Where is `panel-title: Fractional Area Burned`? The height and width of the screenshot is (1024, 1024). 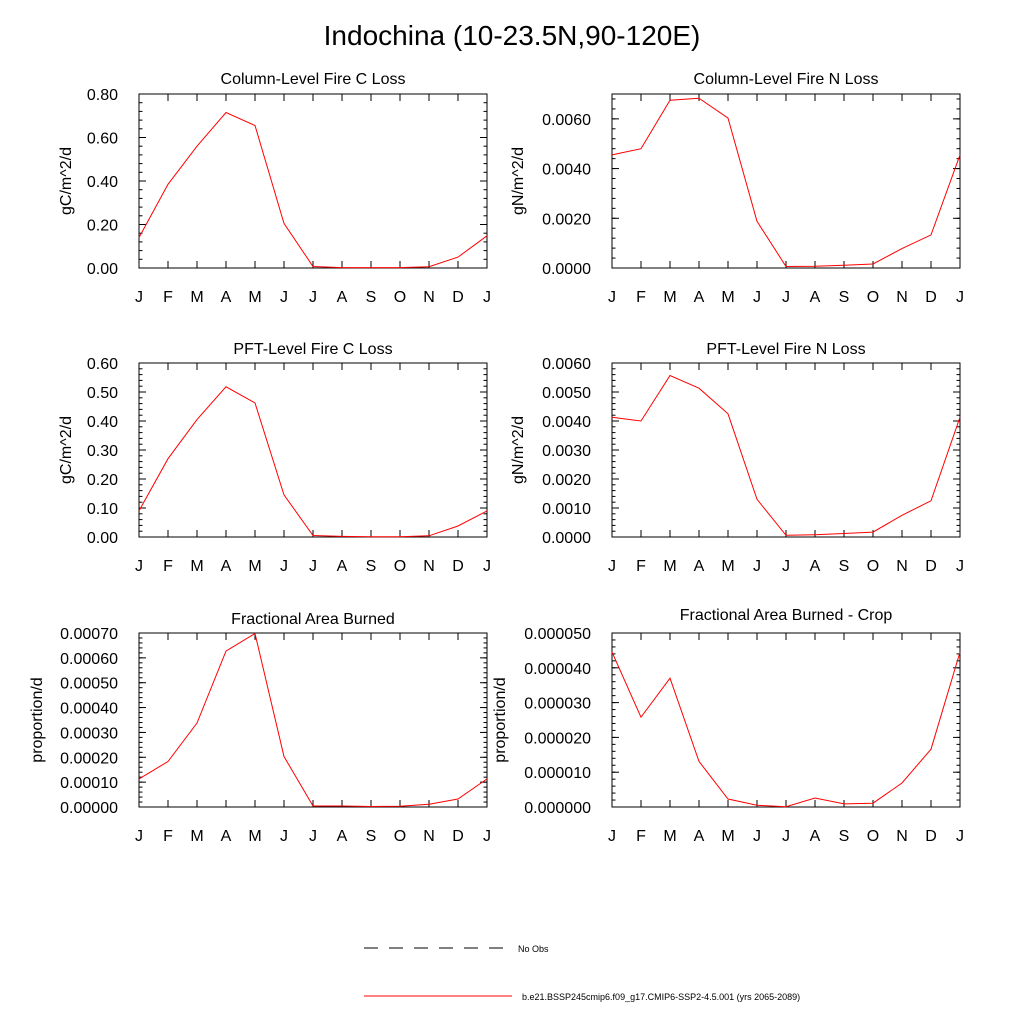 panel-title: Fractional Area Burned is located at coordinates (313, 619).